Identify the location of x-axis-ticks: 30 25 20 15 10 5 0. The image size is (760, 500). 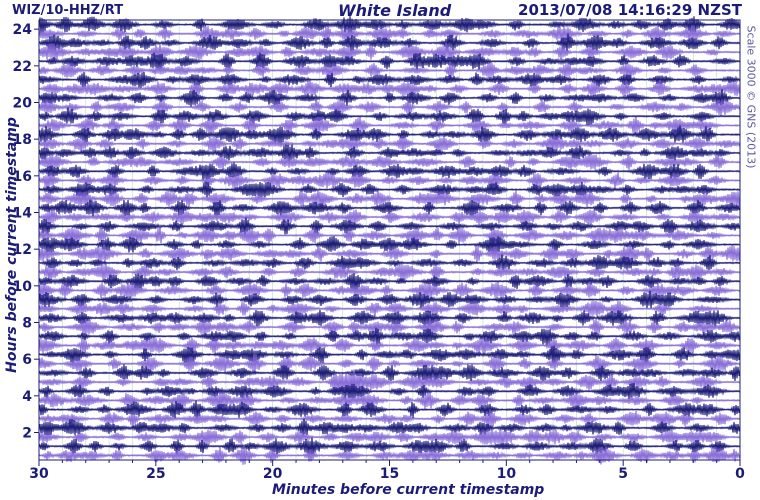
(387, 471).